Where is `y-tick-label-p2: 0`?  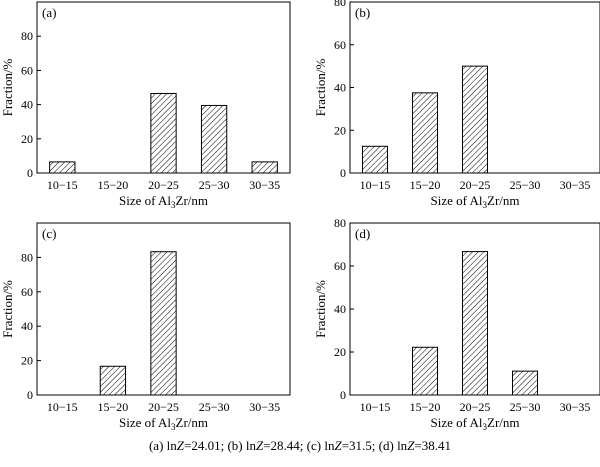 y-tick-label-p2: 0 is located at coordinates (343, 173).